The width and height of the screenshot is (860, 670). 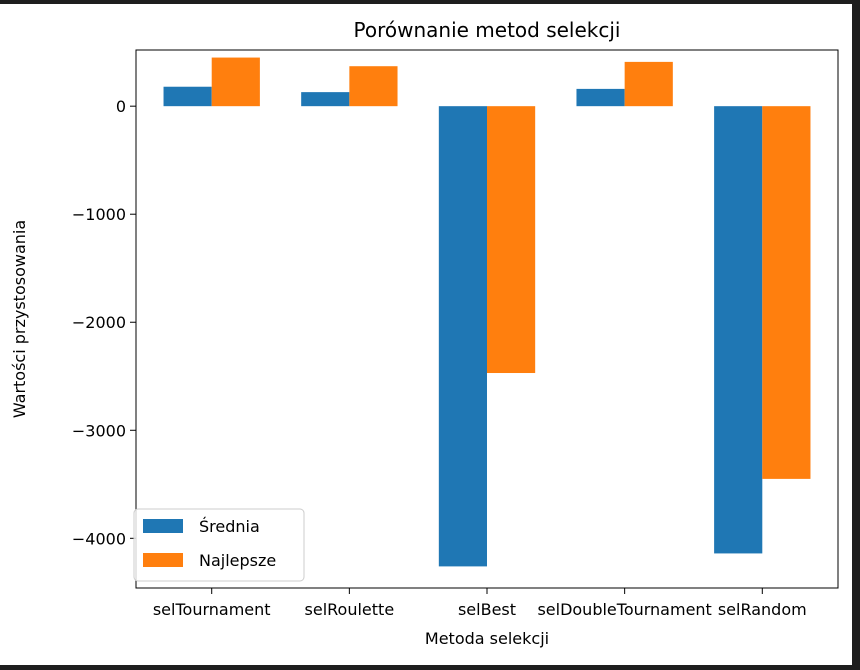 What do you see at coordinates (235, 82) in the screenshot?
I see `bar-najlepsze-seltournament` at bounding box center [235, 82].